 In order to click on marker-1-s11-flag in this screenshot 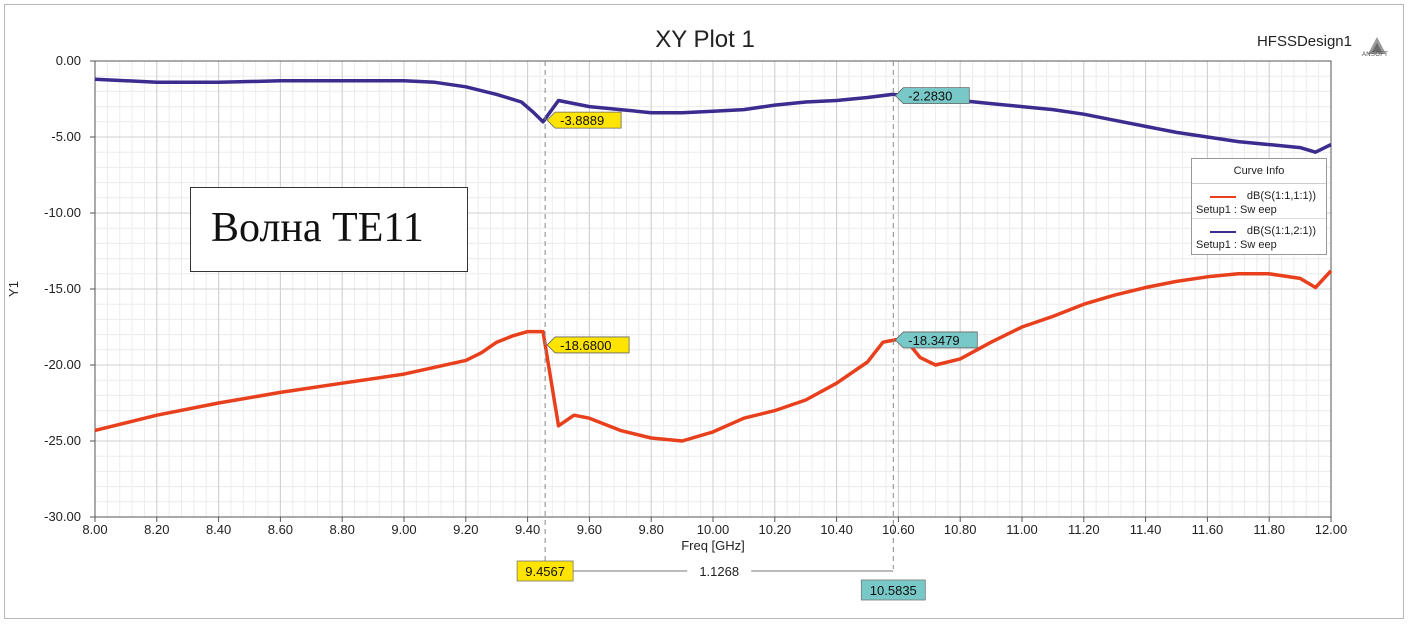, I will do `click(588, 345)`.